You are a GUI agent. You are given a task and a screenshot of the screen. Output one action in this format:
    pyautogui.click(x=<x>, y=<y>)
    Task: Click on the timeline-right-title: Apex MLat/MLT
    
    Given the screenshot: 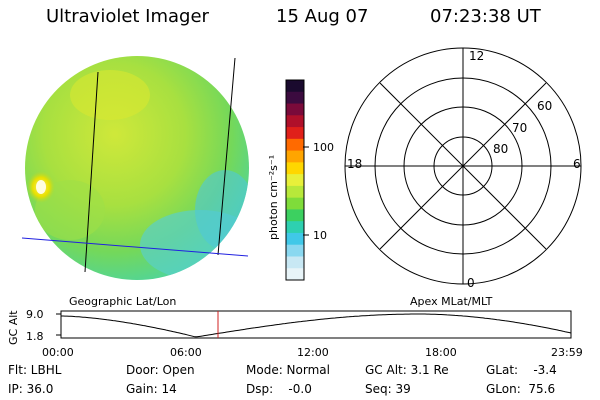 What is the action you would take?
    pyautogui.click(x=451, y=301)
    